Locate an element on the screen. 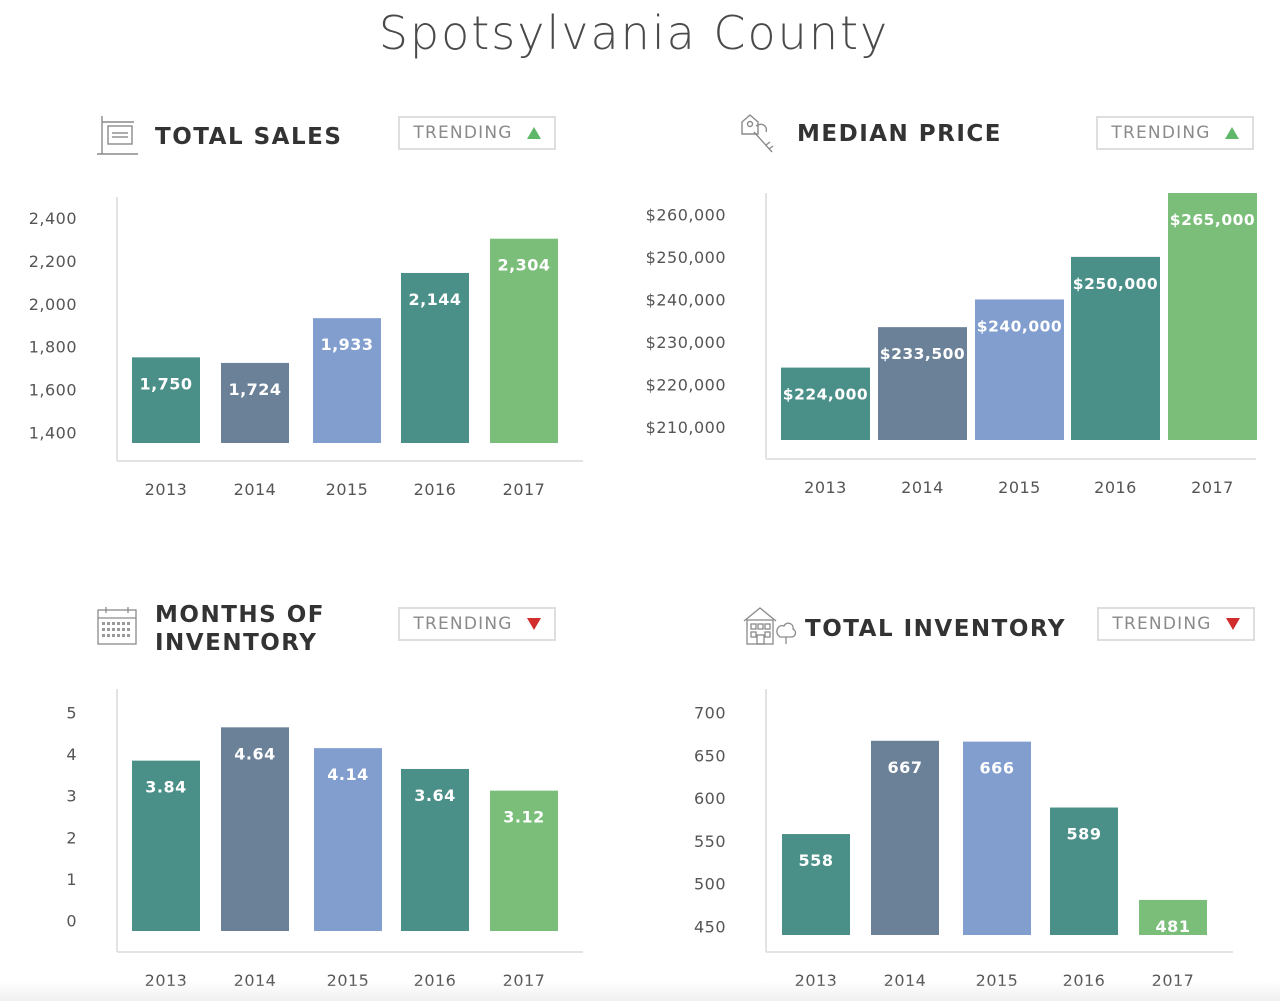  bar-value-label: 1,750 is located at coordinates (165, 383).